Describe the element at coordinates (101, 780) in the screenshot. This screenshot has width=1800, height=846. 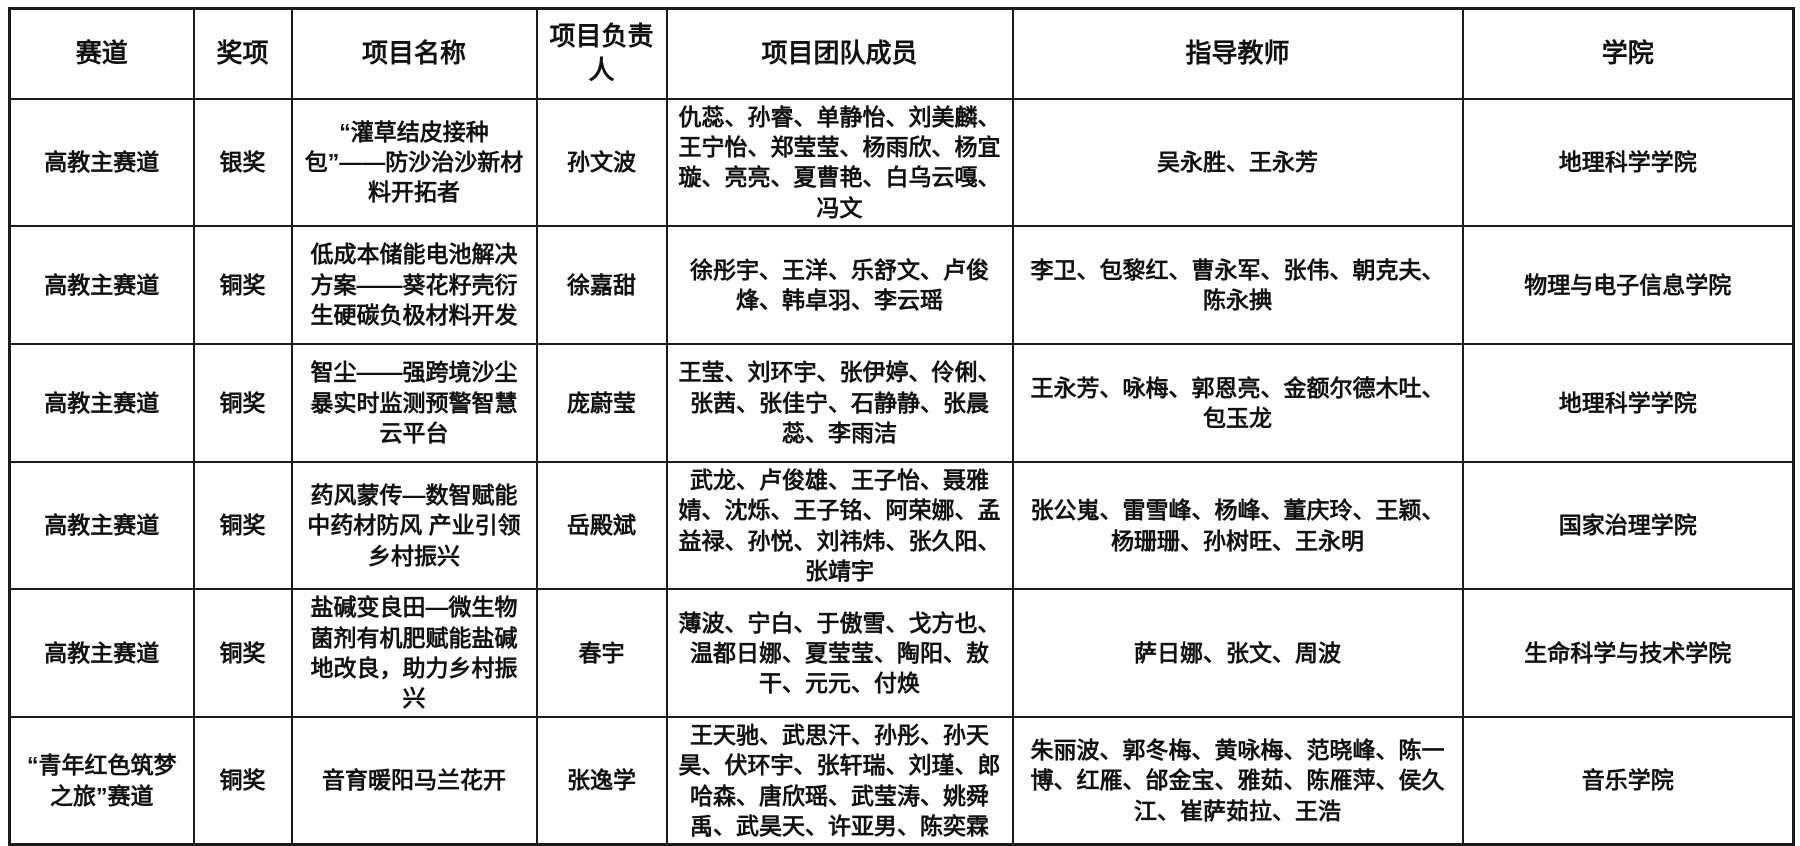
I see `cell-track: “青年红色筑梦之旅”赛道` at that location.